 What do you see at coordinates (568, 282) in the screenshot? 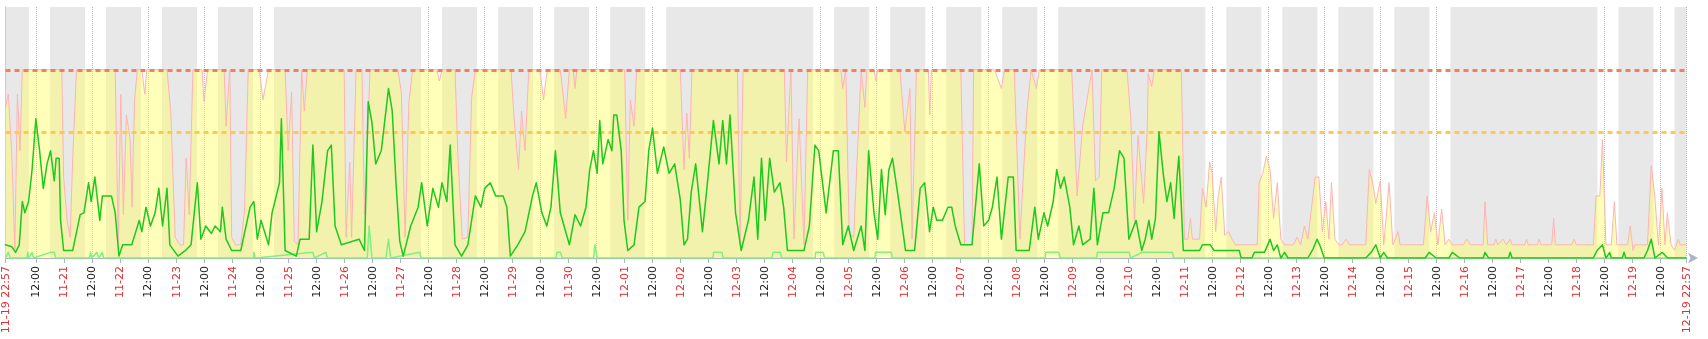
I see `x-tick-label: 11-30` at bounding box center [568, 282].